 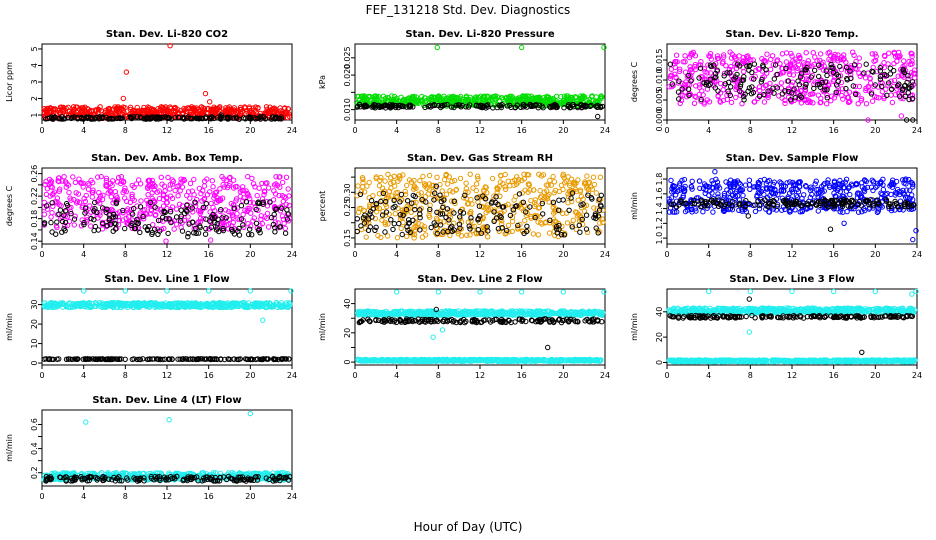 What do you see at coordinates (347, 192) in the screenshot?
I see `y-tick-label: 0.30` at bounding box center [347, 192].